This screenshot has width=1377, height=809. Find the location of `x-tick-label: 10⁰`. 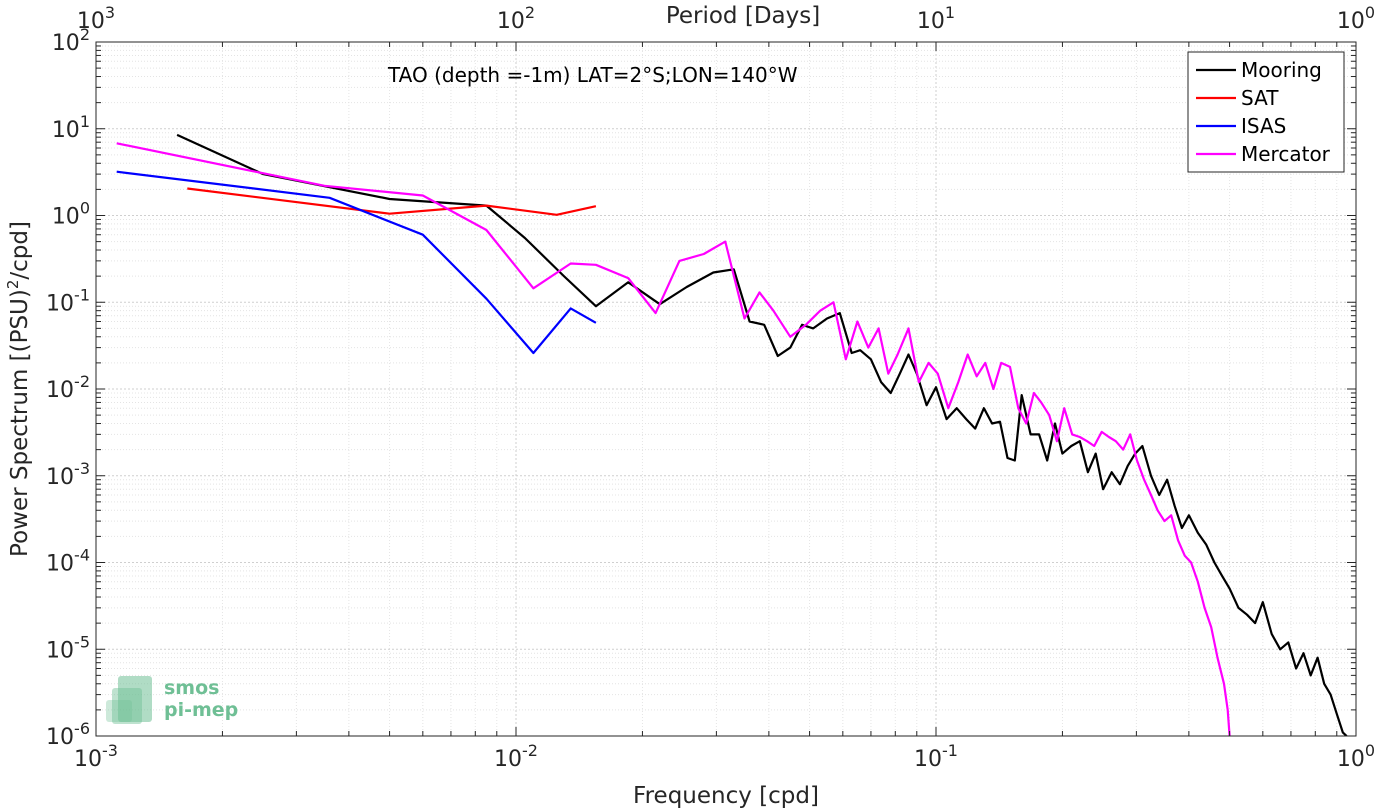

x-tick-label: 10⁰ is located at coordinates (1356, 756).